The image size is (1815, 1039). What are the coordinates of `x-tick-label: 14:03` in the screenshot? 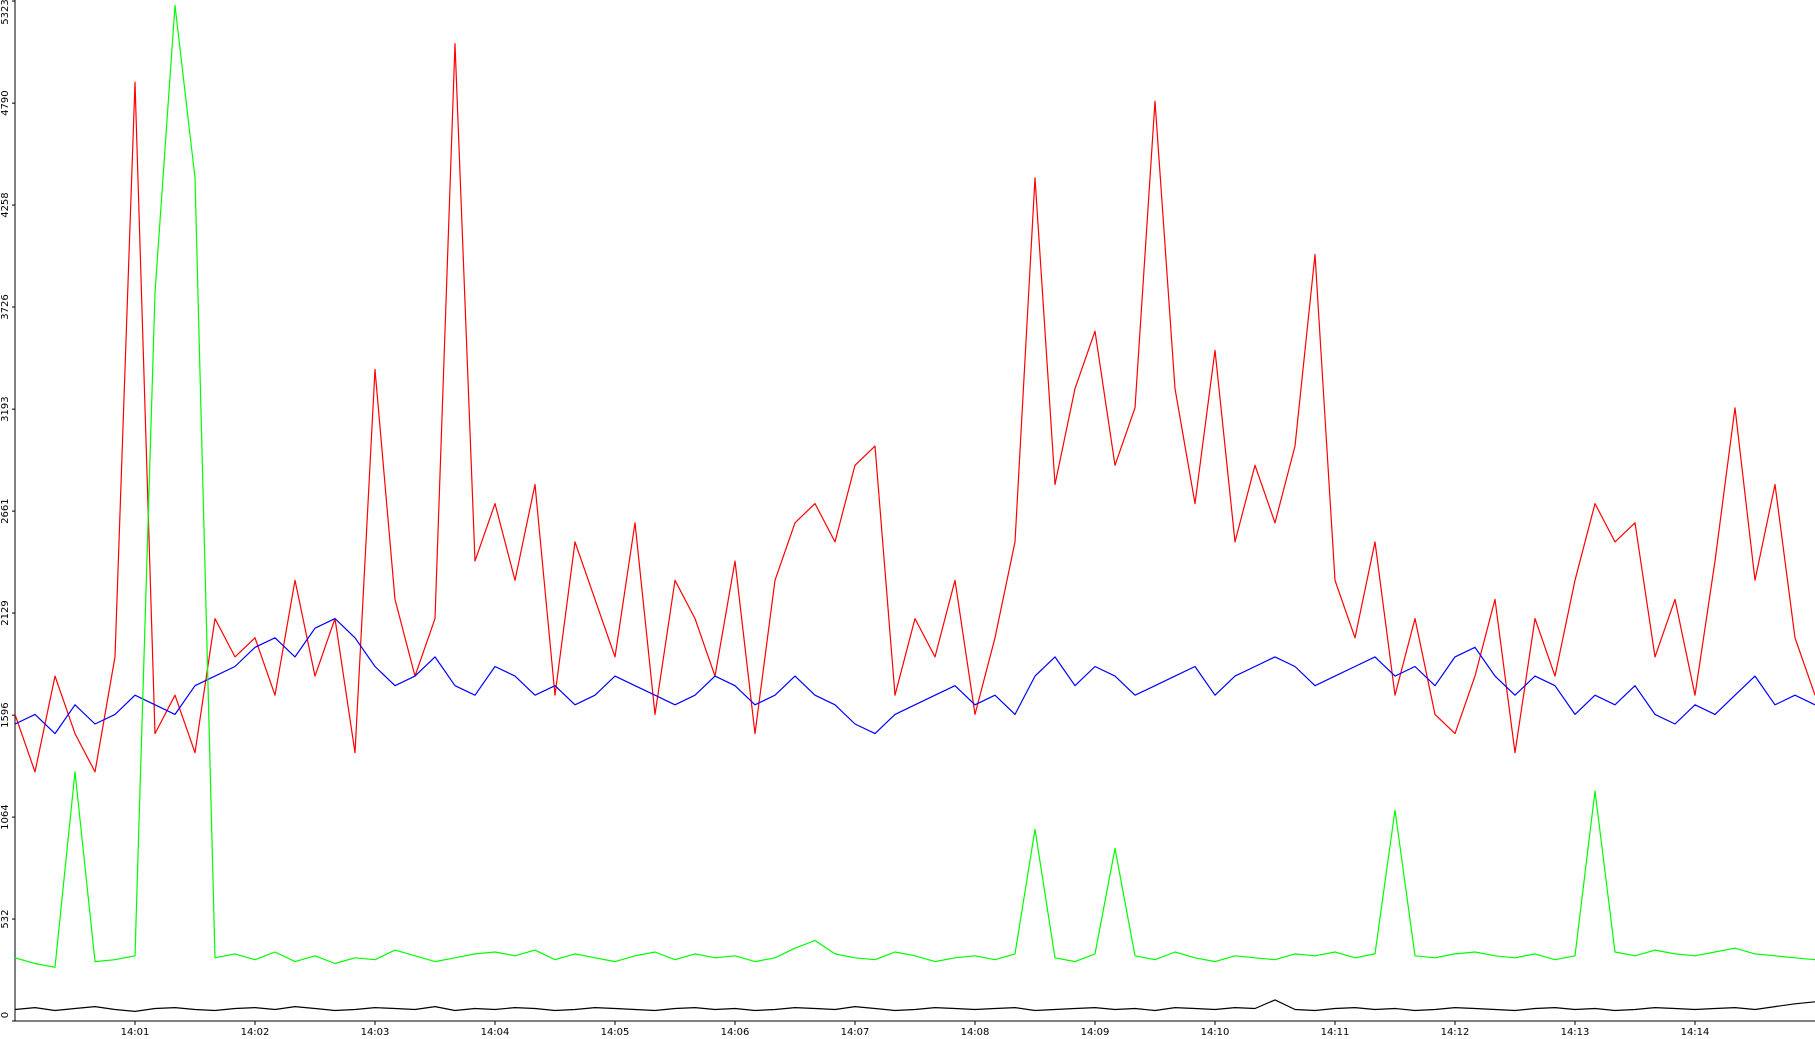 It's located at (375, 1032).